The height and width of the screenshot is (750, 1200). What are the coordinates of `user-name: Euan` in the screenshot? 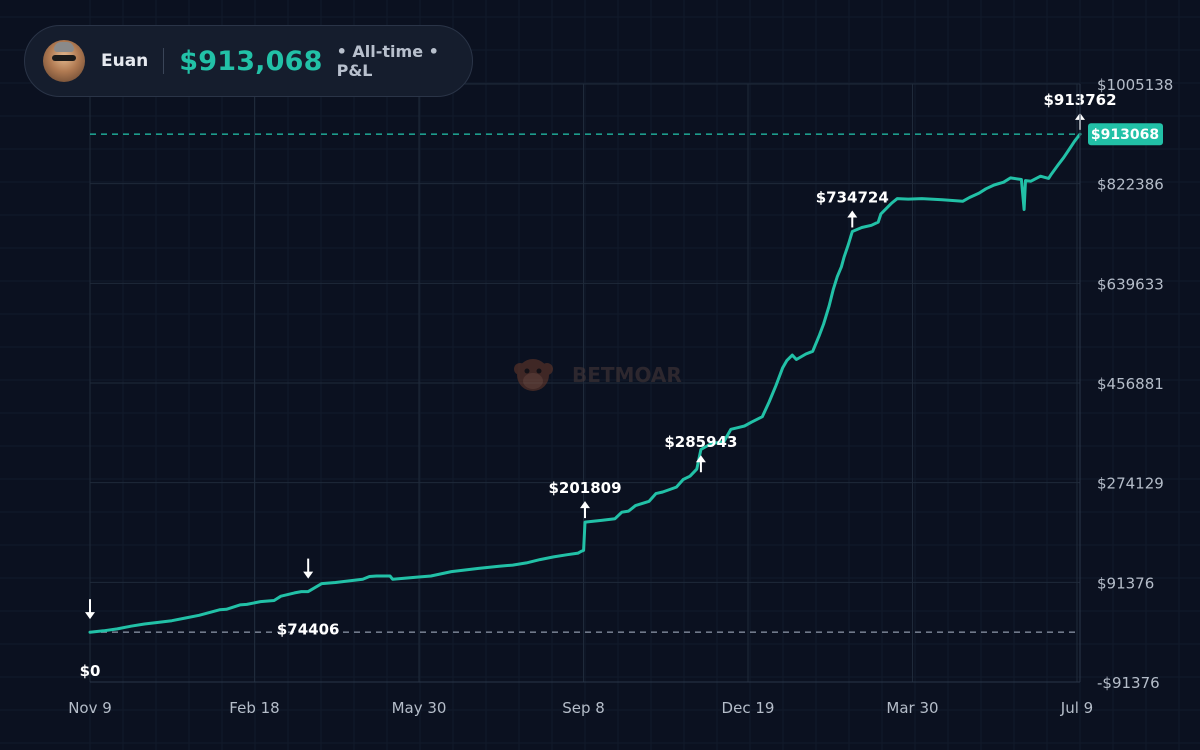 It's located at (125, 61).